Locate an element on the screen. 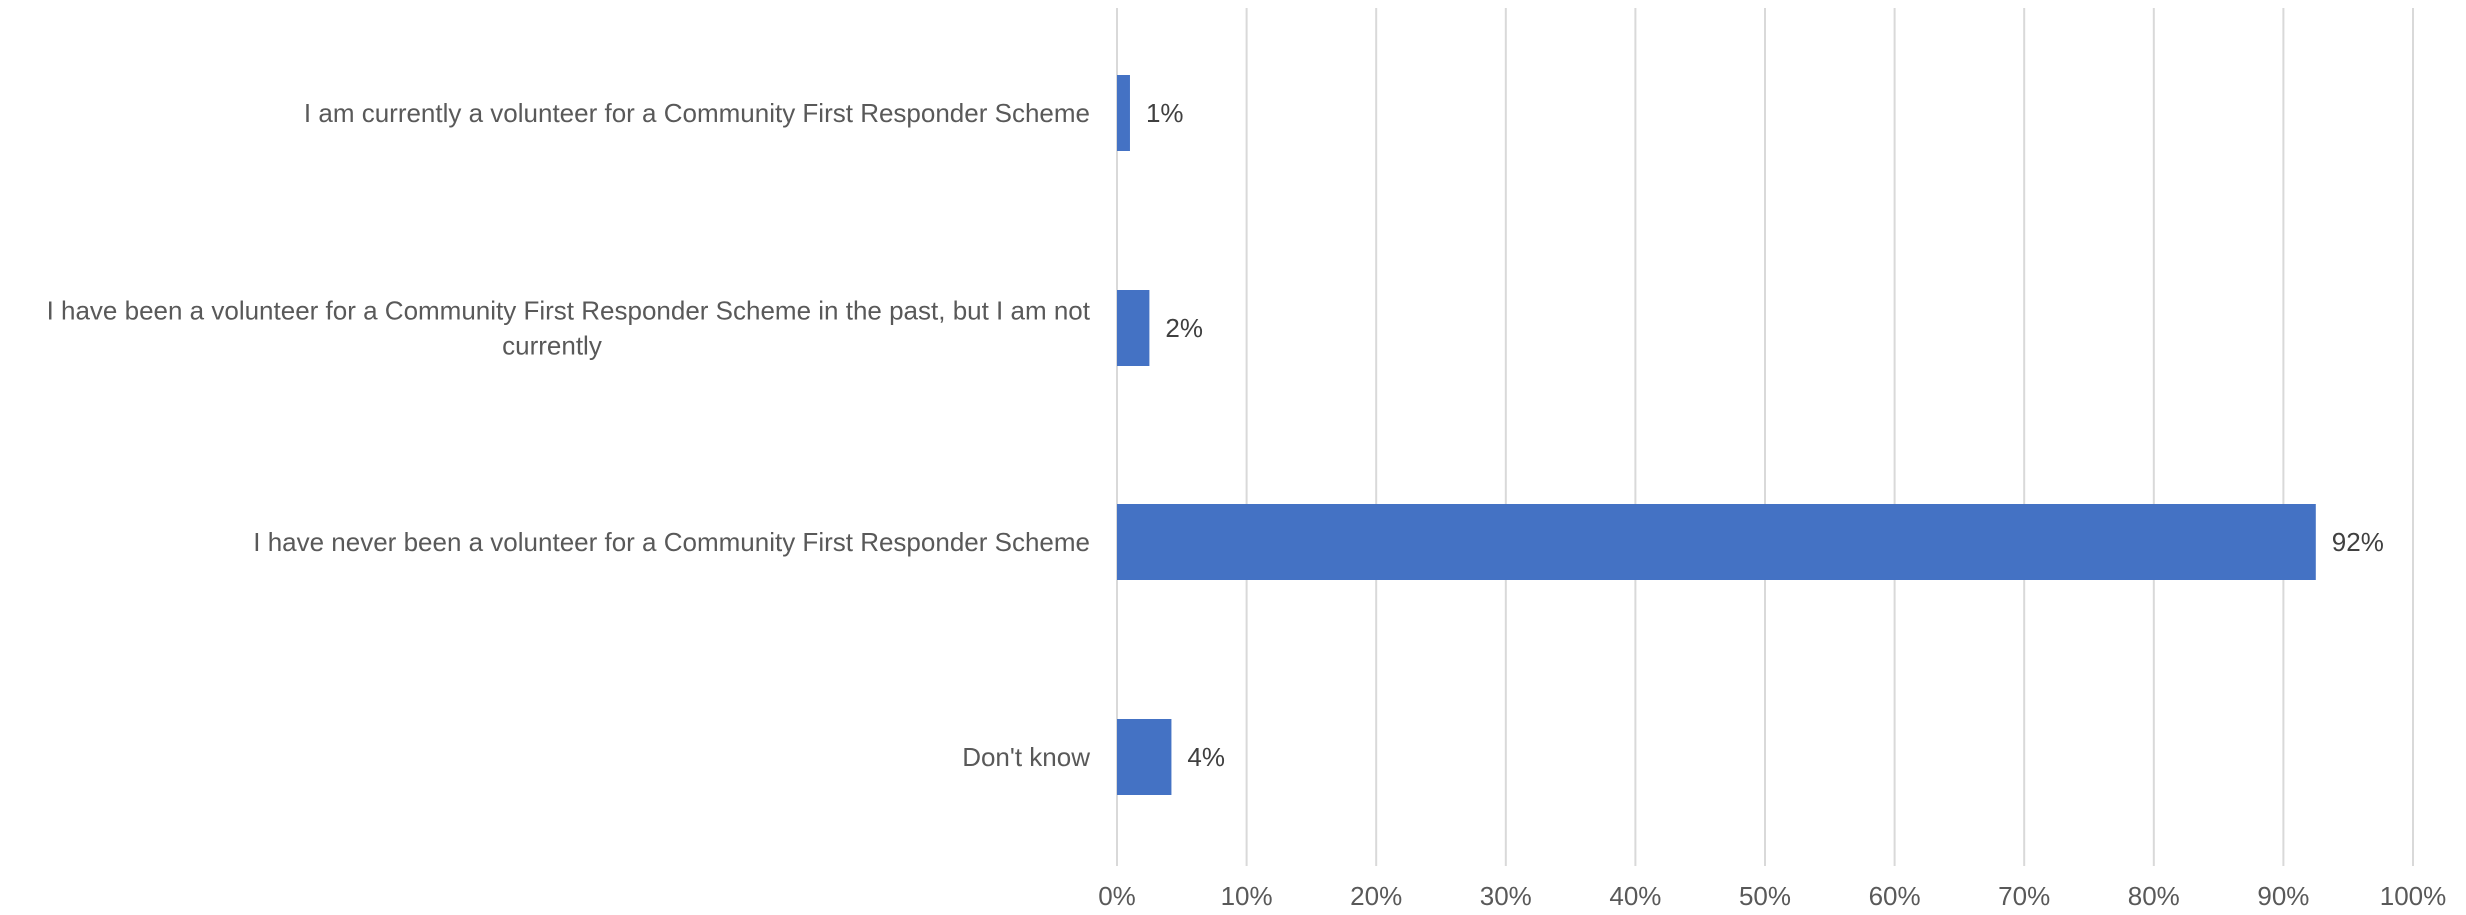 The width and height of the screenshot is (2466, 915). data-label: 4% is located at coordinates (1206, 757).